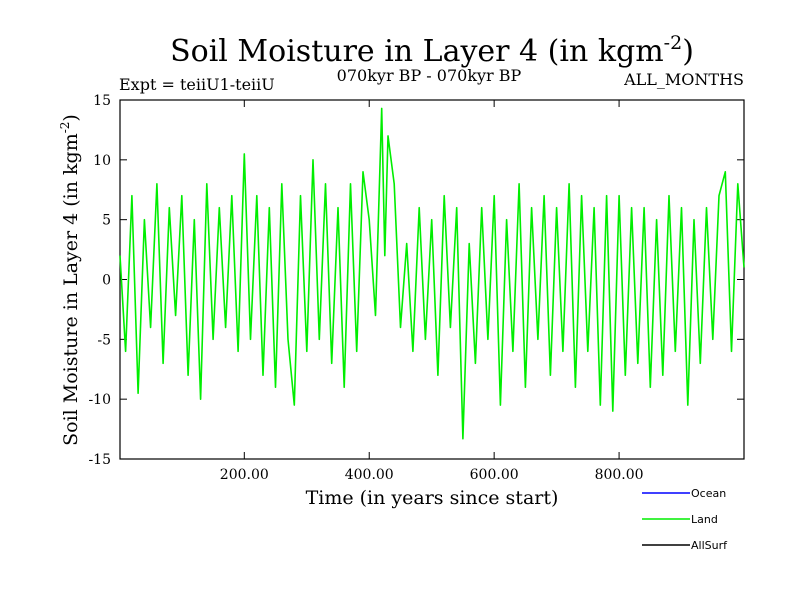 The image size is (800, 600). Describe the element at coordinates (704, 519) in the screenshot. I see `legend-label-land: Land` at that location.